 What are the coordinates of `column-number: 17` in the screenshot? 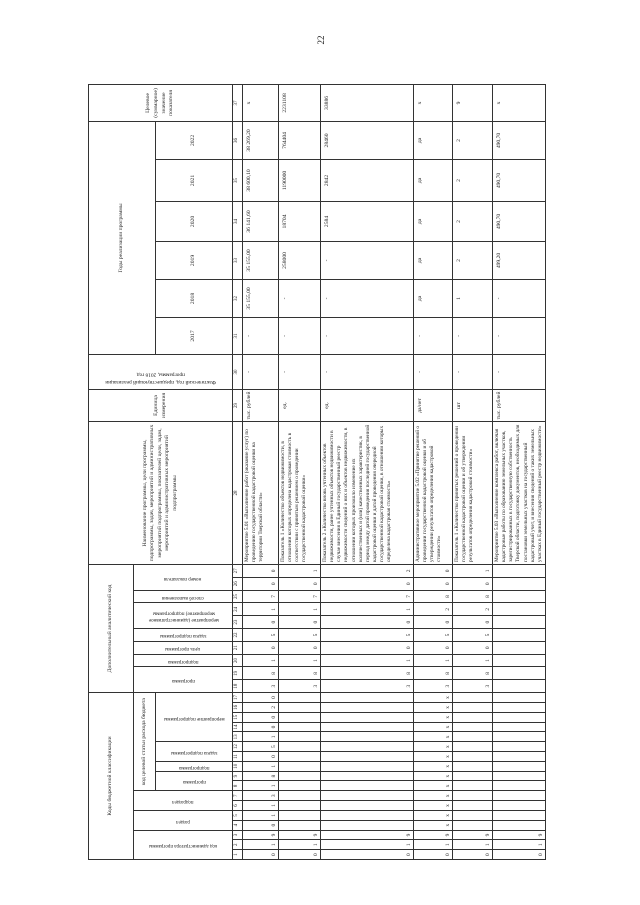 It's located at (237, 697).